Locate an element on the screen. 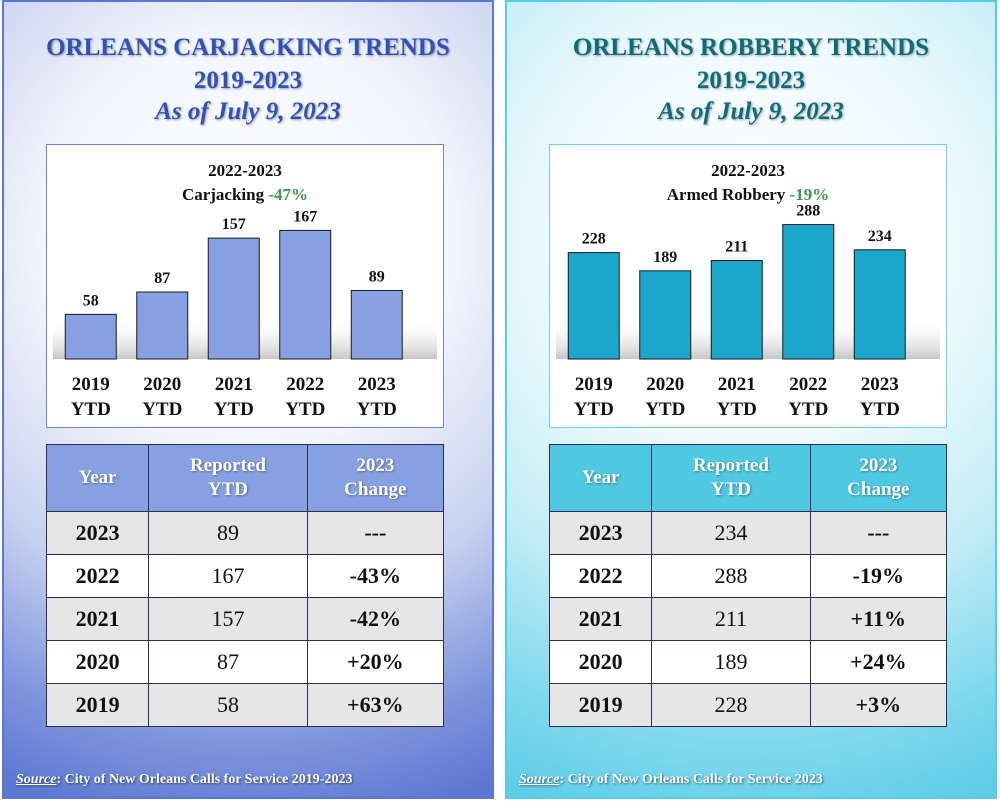 This screenshot has height=801, width=1000. cell-reported: 211 is located at coordinates (731, 619).